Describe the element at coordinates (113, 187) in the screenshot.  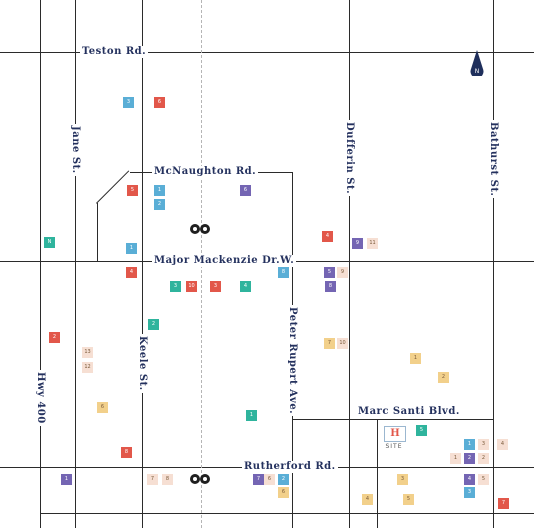
I see `mcnaughton-diagonal-segment` at that location.